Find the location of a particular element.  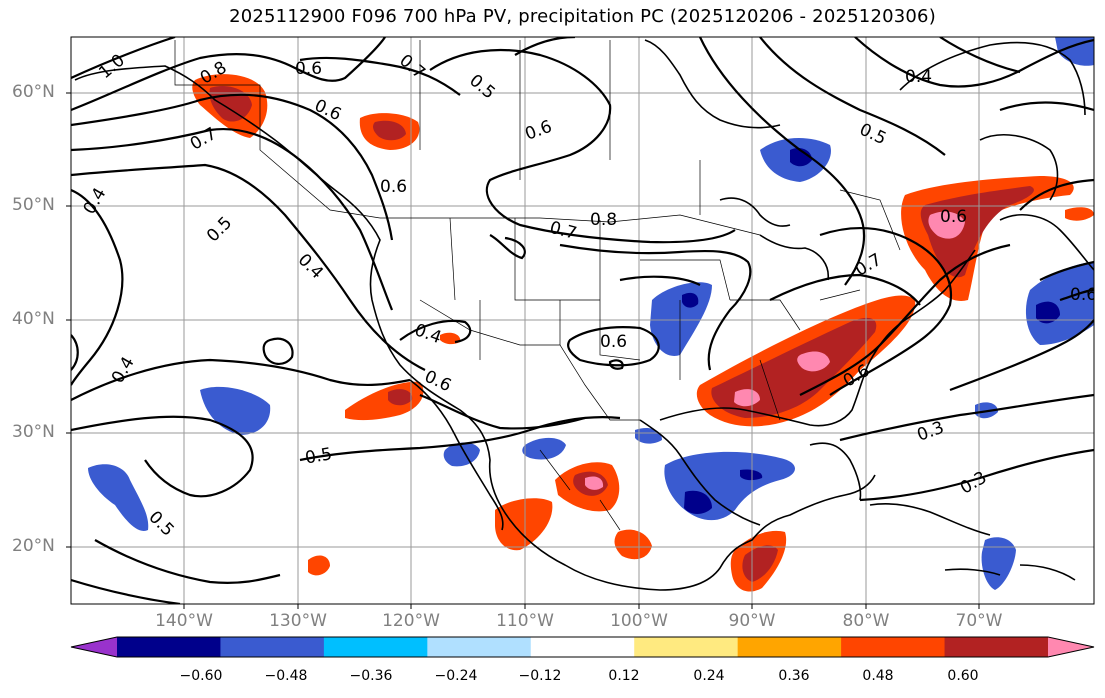

colorbar-label: −0.48 is located at coordinates (286, 676).